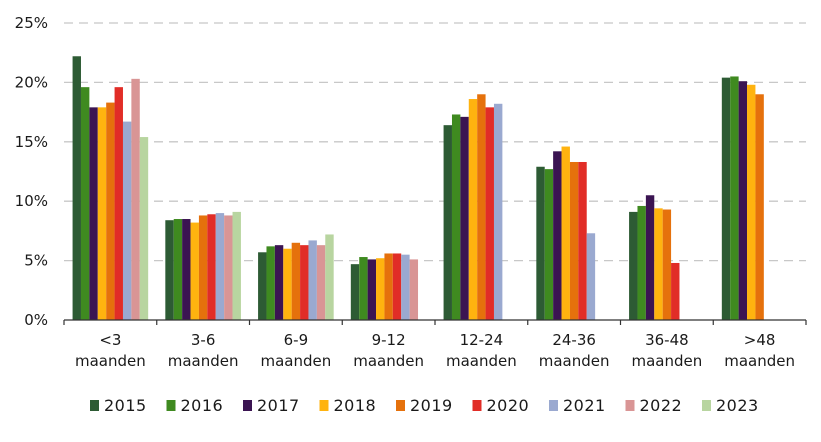  I want to click on legend-swatch-2022, so click(630, 405).